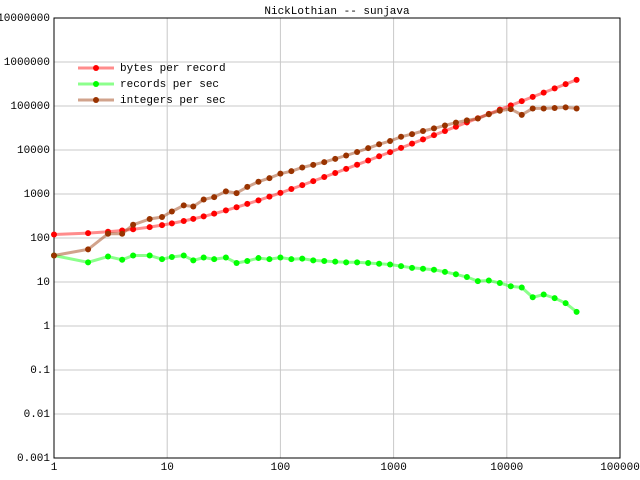 Image resolution: width=640 pixels, height=480 pixels. I want to click on y-tick-label: 10, so click(43, 283).